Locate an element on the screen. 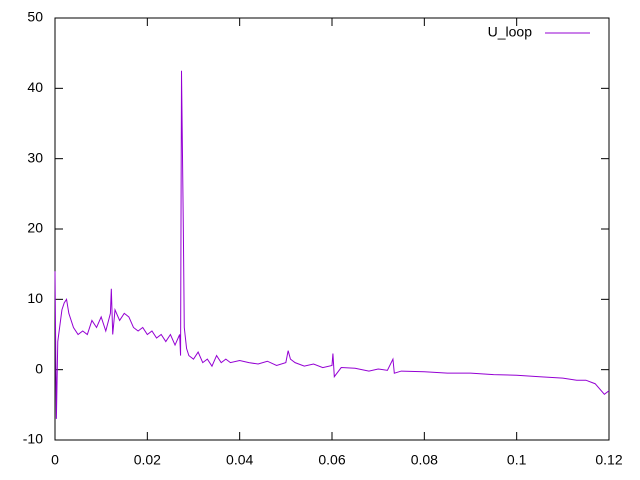 The image size is (640, 480). y-tick-label: 10 is located at coordinates (35, 298).